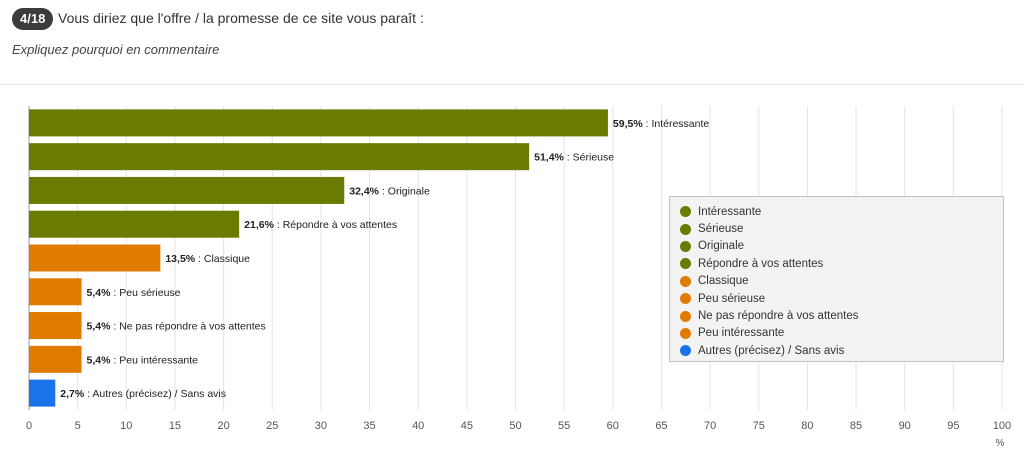 The image size is (1024, 462). Describe the element at coordinates (564, 426) in the screenshot. I see `x-tick-label: 55` at that location.